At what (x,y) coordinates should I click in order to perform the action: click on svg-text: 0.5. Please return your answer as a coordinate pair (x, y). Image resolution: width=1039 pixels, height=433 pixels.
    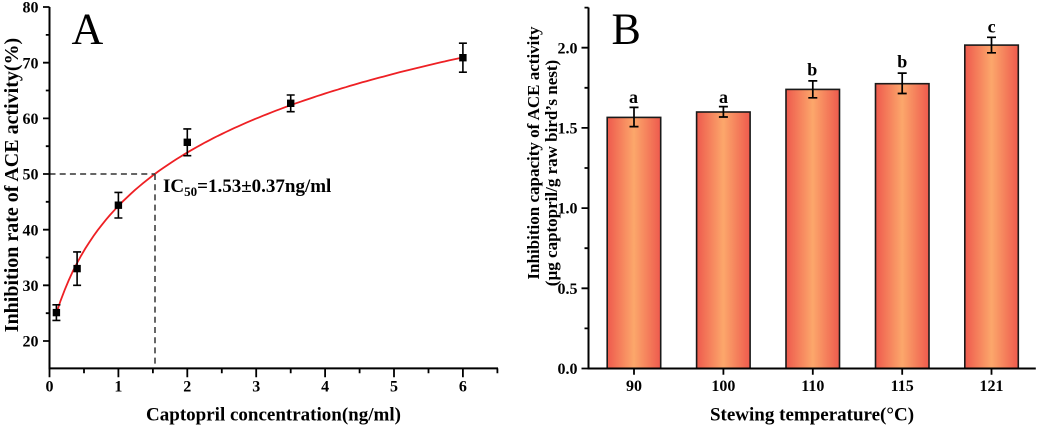
    Looking at the image, I should click on (568, 289).